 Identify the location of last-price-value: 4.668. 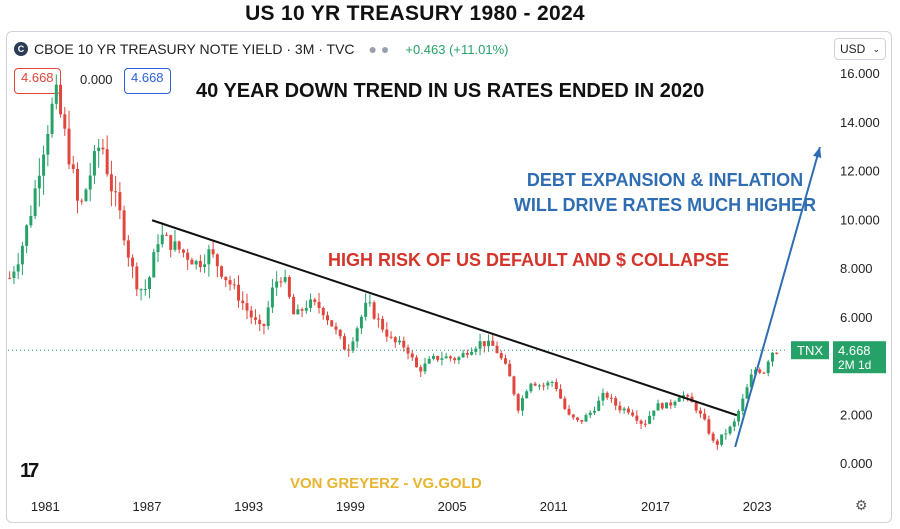
(854, 350).